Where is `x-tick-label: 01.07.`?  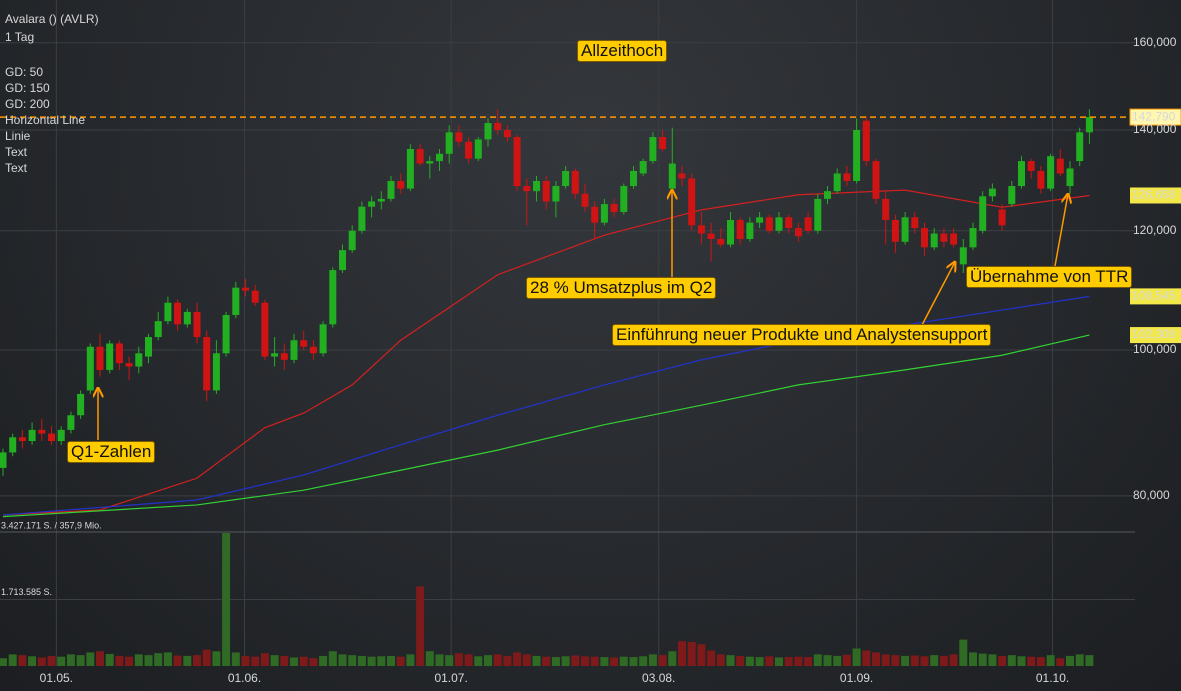
x-tick-label: 01.07. is located at coordinates (450, 678).